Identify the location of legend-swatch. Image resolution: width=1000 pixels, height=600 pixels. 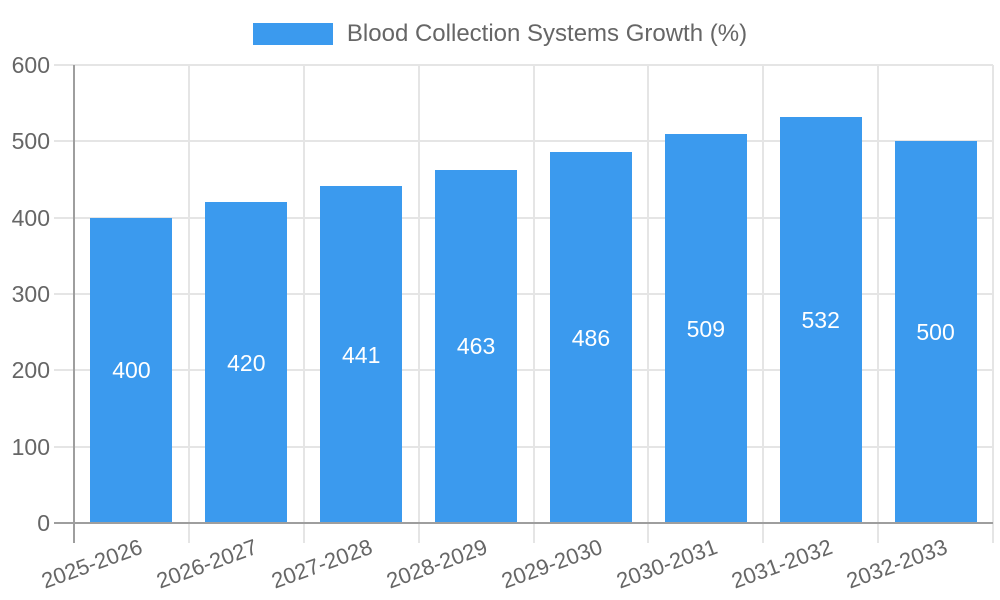
(292, 34).